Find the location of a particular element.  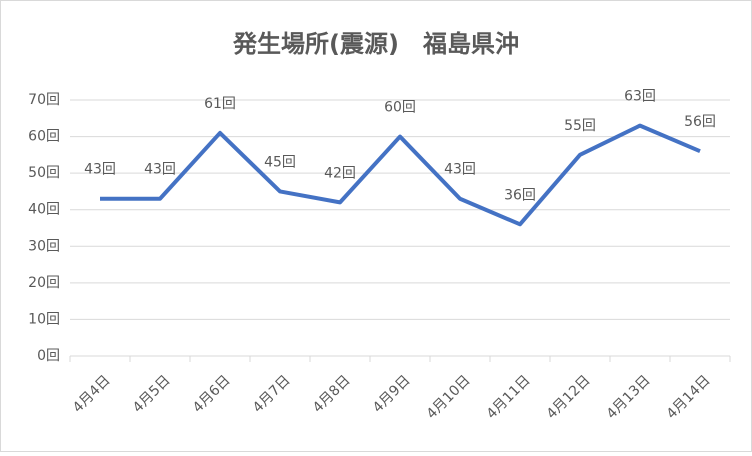

data-label: 60回 is located at coordinates (400, 108).